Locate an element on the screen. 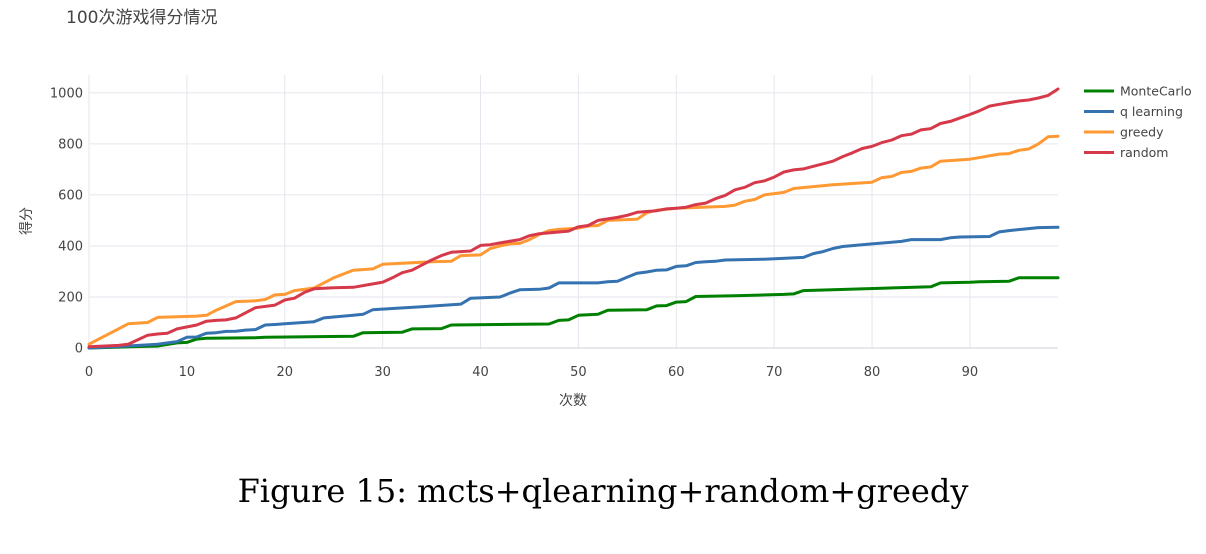 This screenshot has width=1206, height=554. x-tick-label: 0 is located at coordinates (89, 372).